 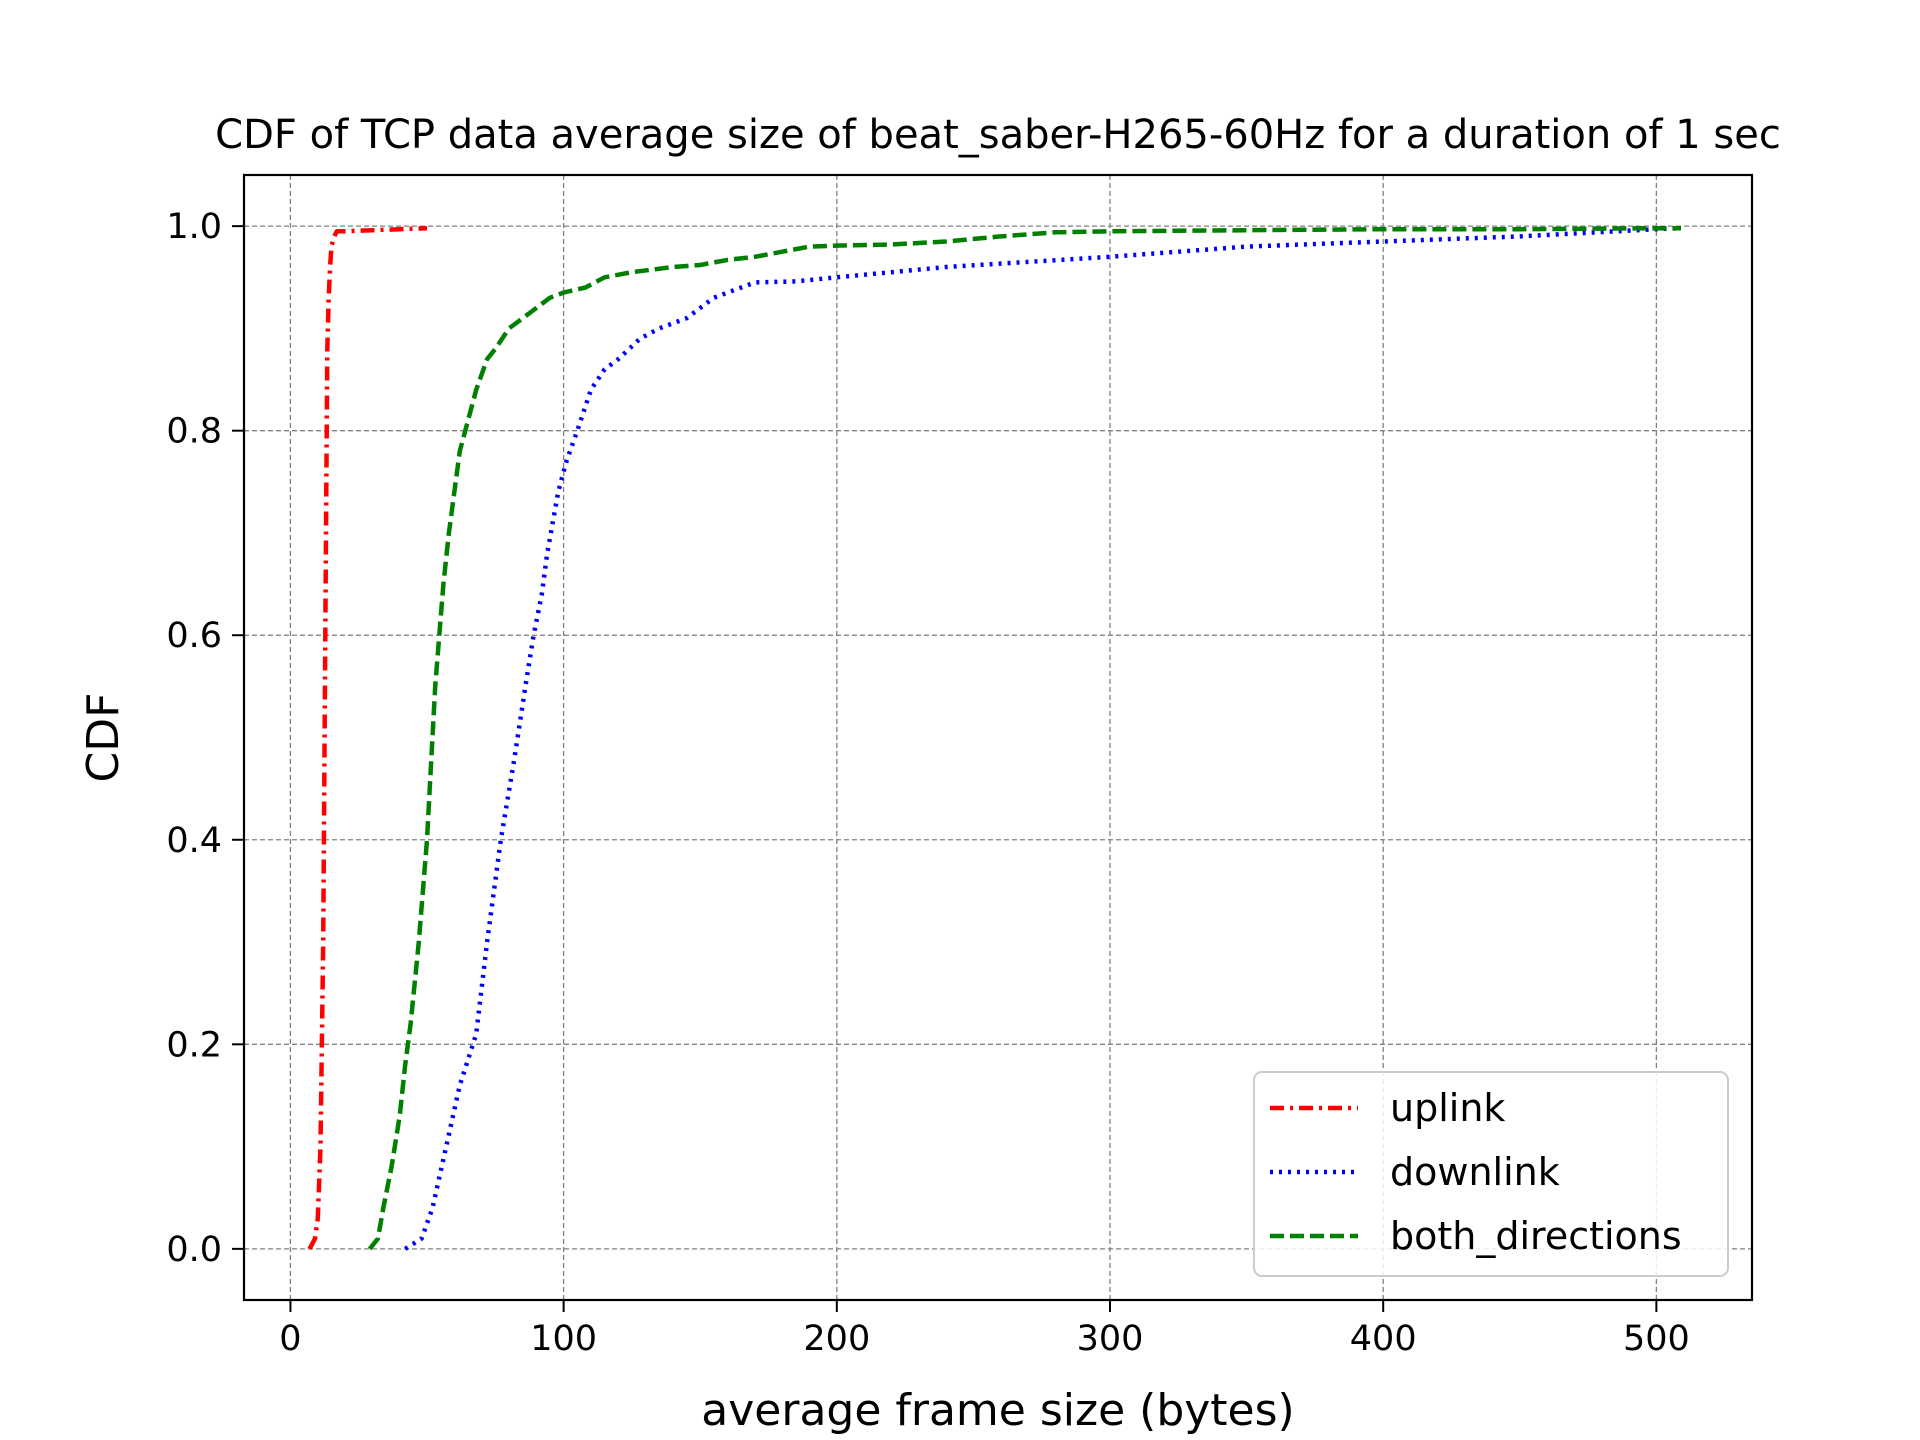 What do you see at coordinates (194, 636) in the screenshot?
I see `y-tick-label: 0.6` at bounding box center [194, 636].